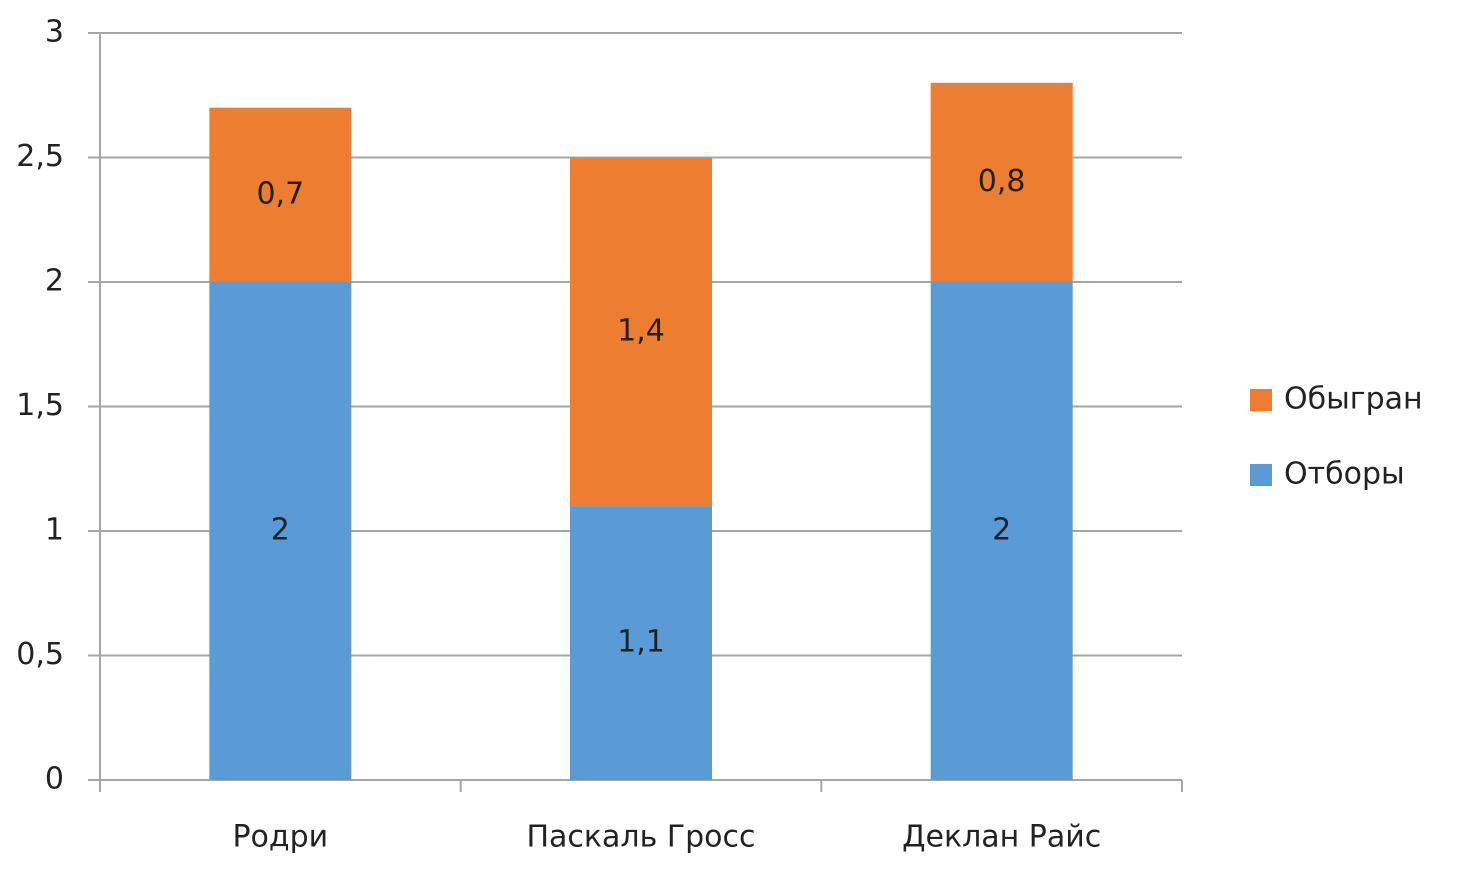  I want to click on y-tick-label: 3, so click(54, 32).